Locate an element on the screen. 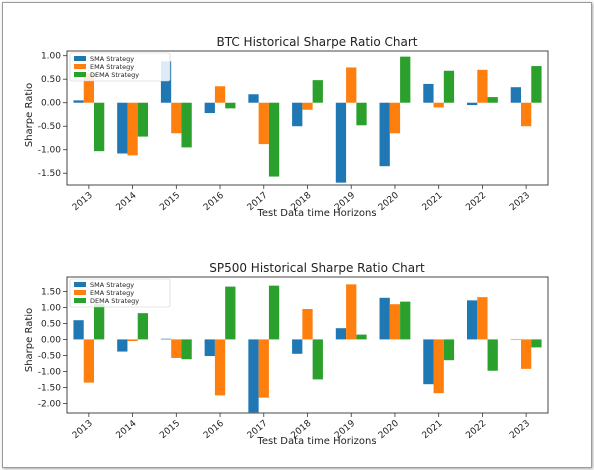 Image resolution: width=594 pixels, height=470 pixels. chart1-bar-dema-2021 is located at coordinates (449, 86).